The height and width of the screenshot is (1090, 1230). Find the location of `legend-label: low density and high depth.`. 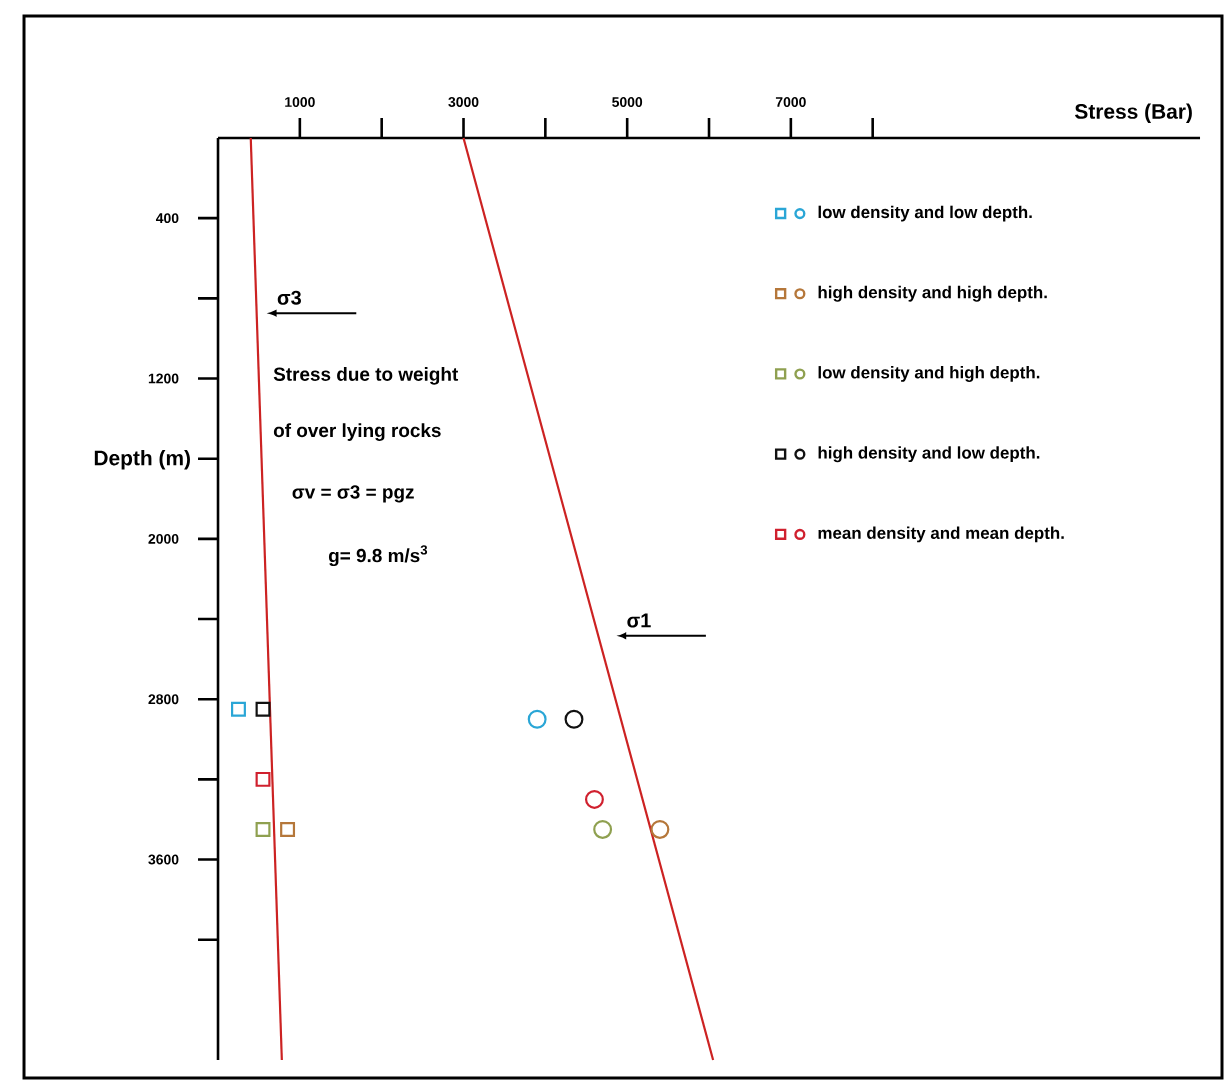

legend-label: low density and high depth. is located at coordinates (929, 374).